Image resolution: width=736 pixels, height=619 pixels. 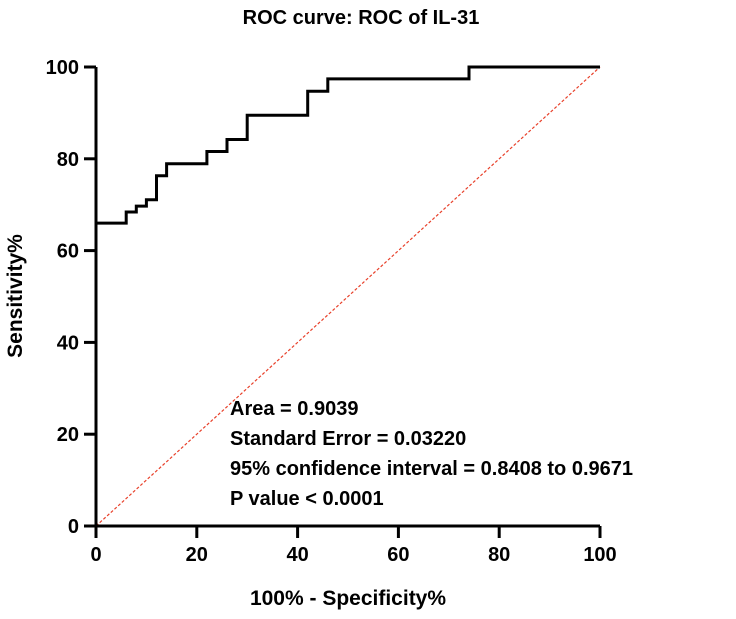 What do you see at coordinates (62, 68) in the screenshot?
I see `y-tick-label: 100` at bounding box center [62, 68].